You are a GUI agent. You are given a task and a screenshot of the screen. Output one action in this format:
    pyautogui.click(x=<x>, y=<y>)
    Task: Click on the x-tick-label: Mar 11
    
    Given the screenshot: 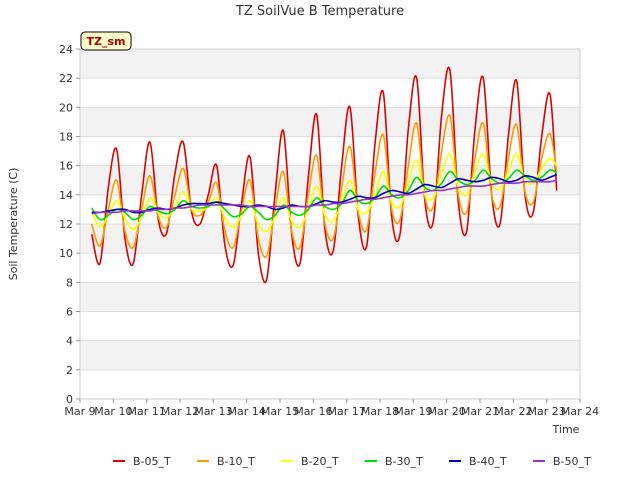 What is the action you would take?
    pyautogui.click(x=147, y=411)
    